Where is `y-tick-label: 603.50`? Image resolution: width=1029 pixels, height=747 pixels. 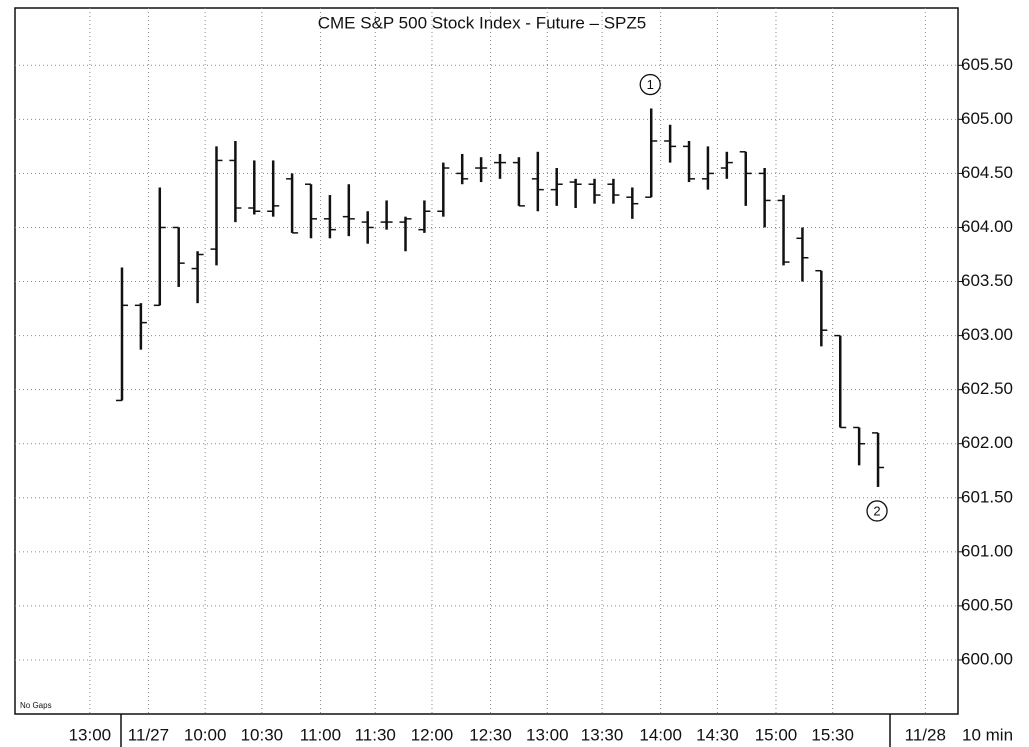
y-tick-label: 603.50 is located at coordinates (987, 280).